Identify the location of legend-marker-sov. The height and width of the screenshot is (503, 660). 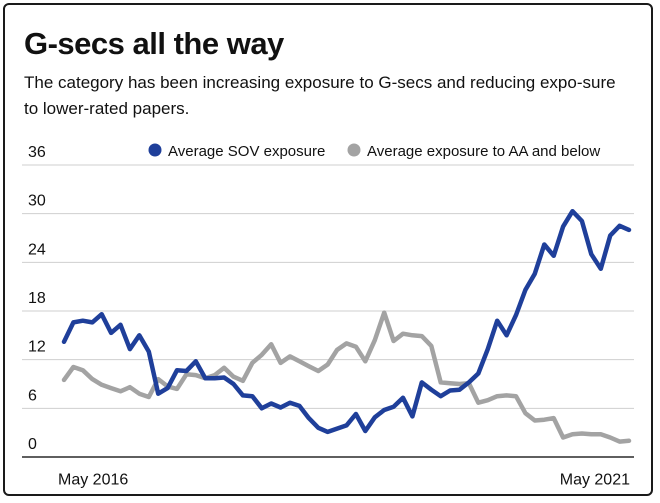
(155, 150).